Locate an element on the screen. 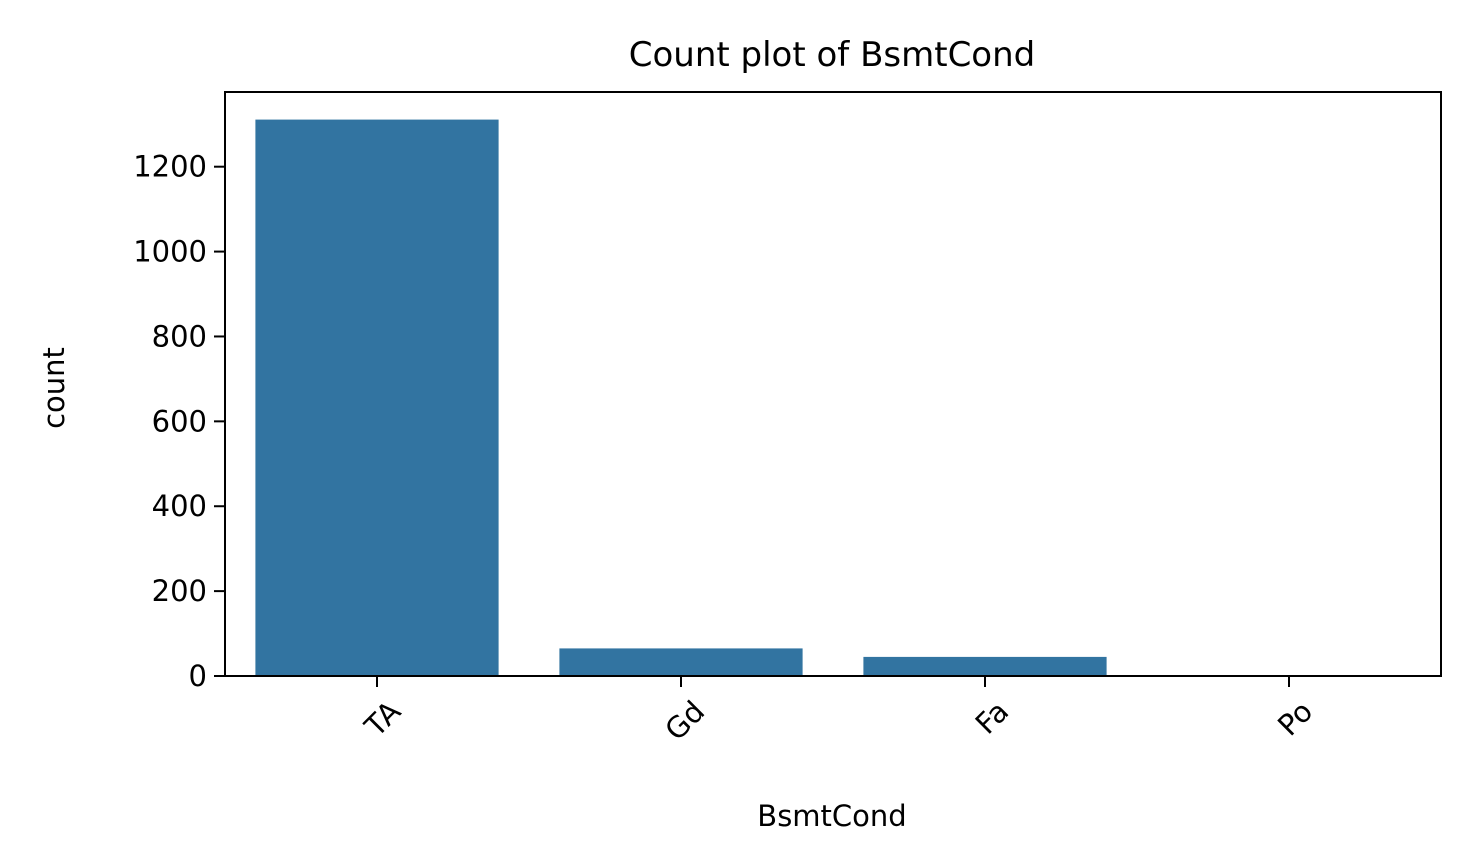  y-tick-label: 0 is located at coordinates (198, 676).